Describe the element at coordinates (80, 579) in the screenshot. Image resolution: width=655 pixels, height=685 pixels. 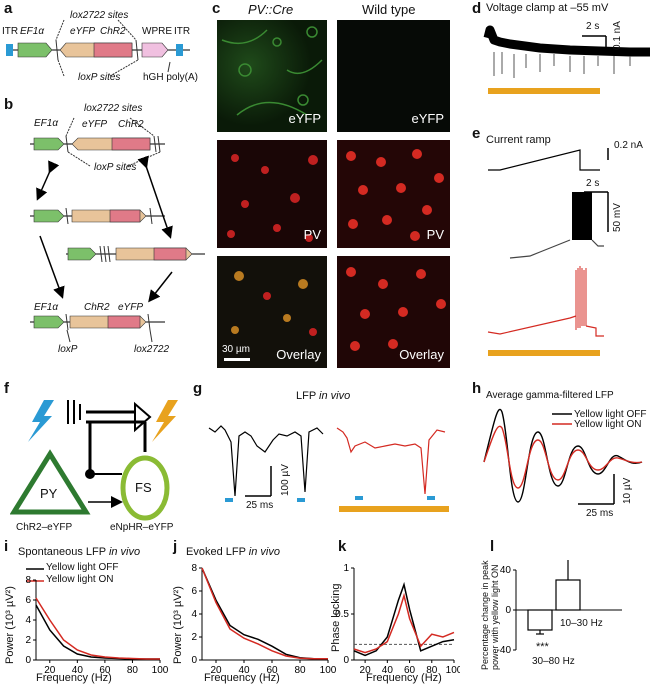
I see `i-legend-on: Yellow light ON` at that location.